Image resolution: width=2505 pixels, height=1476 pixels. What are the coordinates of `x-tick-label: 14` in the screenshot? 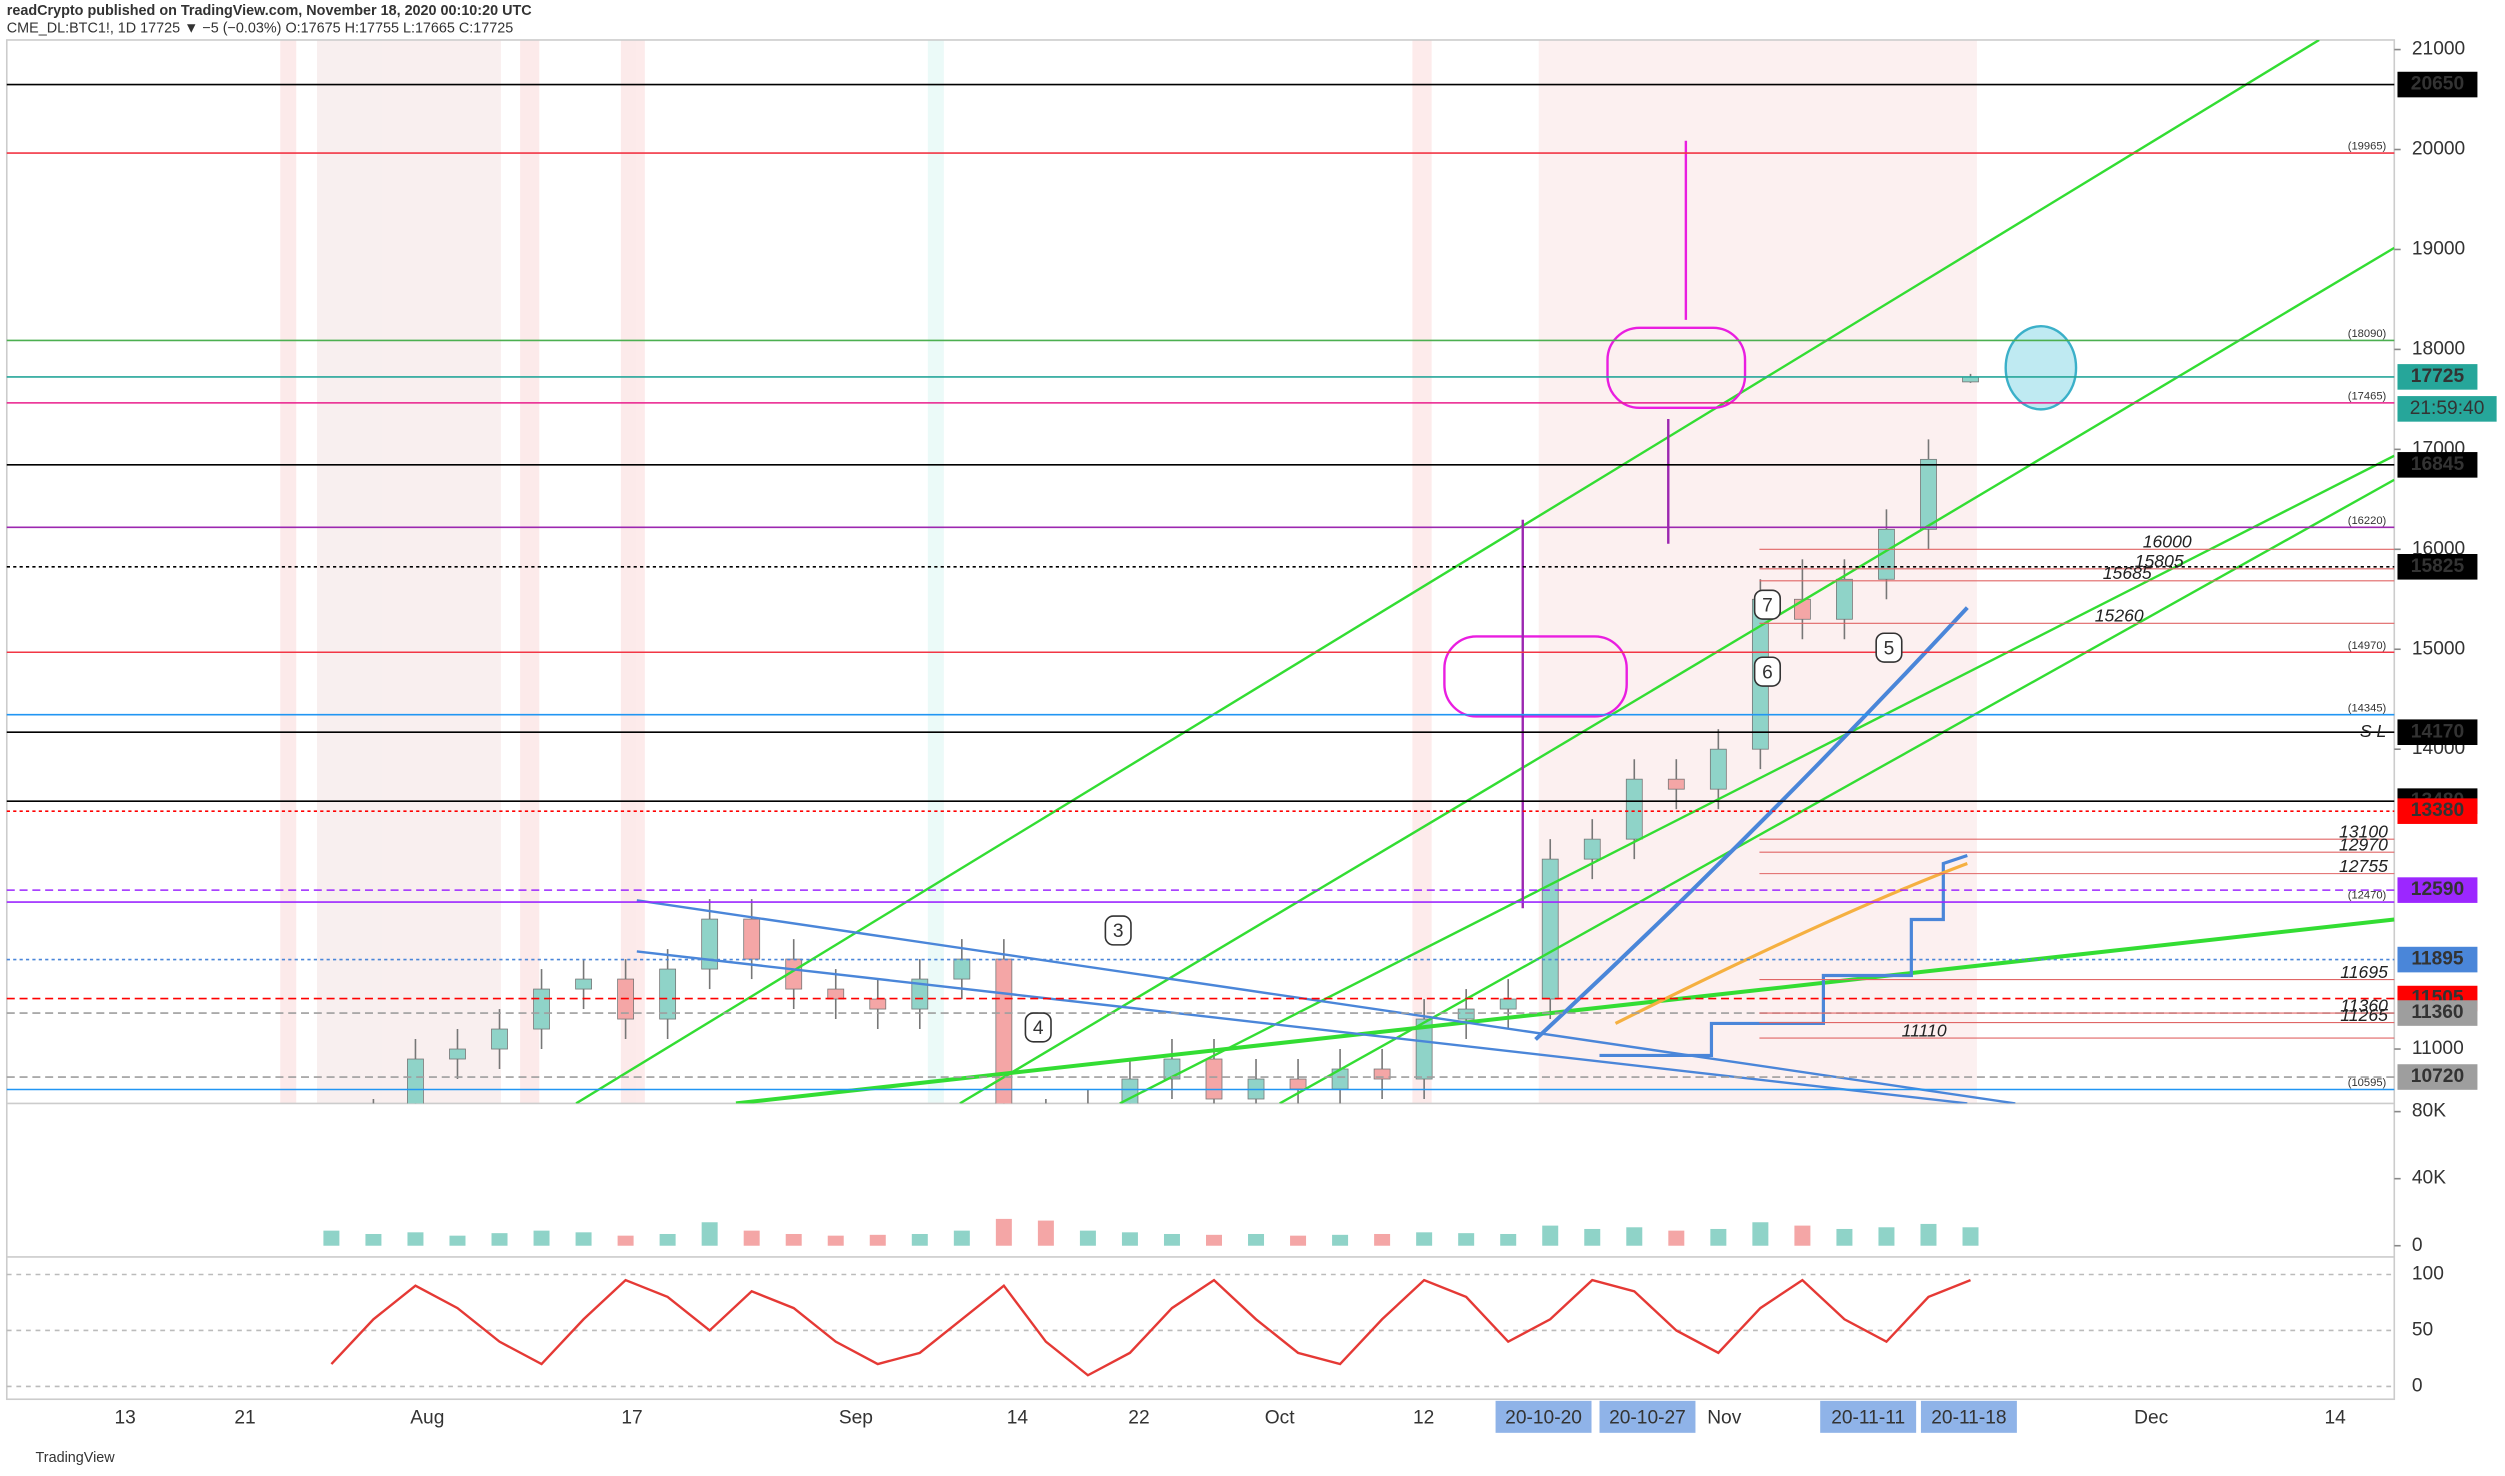 It's located at (2335, 1417).